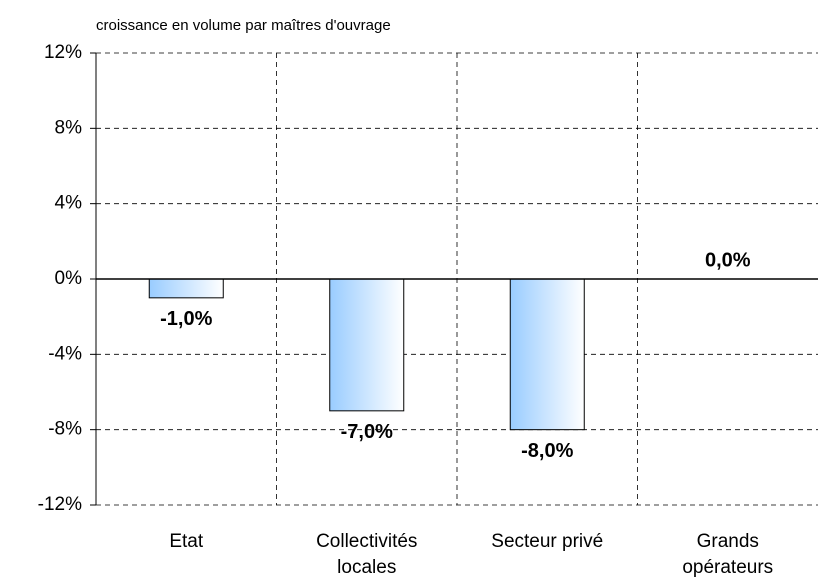  Describe the element at coordinates (69, 127) in the screenshot. I see `y-tick-label: 8%` at that location.